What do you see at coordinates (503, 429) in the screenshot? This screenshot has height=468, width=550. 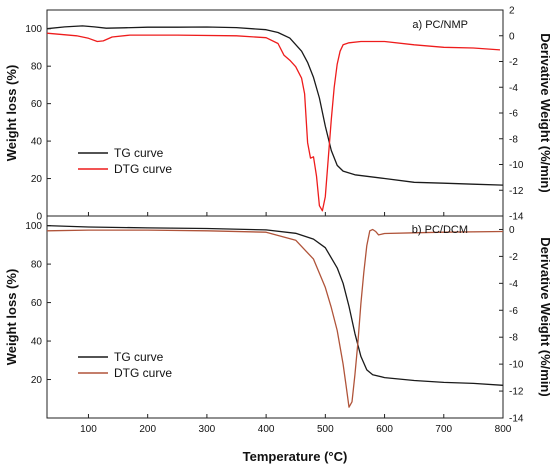 I see `x-tick-label: 800` at bounding box center [503, 429].